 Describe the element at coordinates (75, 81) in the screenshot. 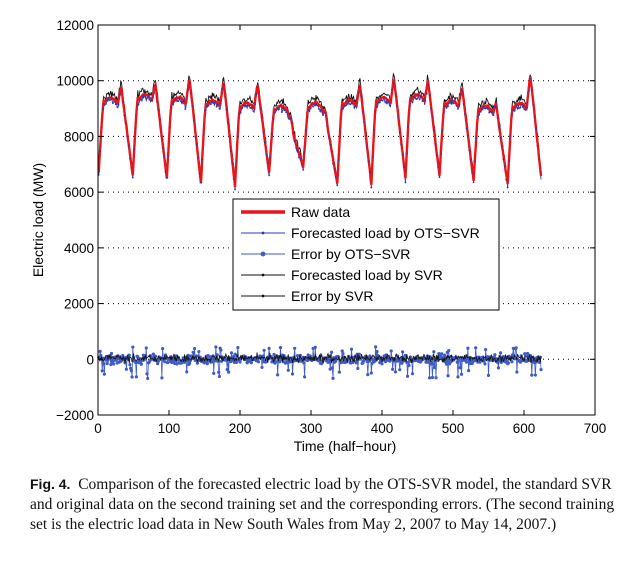

I see `y-tick-label: 10000` at that location.